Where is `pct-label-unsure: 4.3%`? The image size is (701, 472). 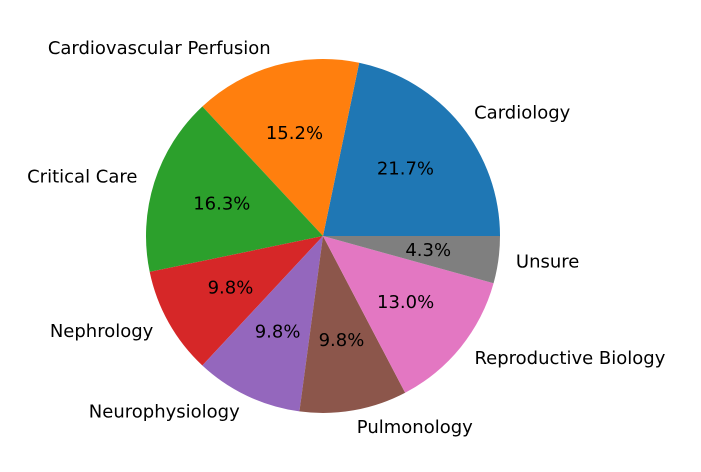 pct-label-unsure: 4.3% is located at coordinates (428, 250).